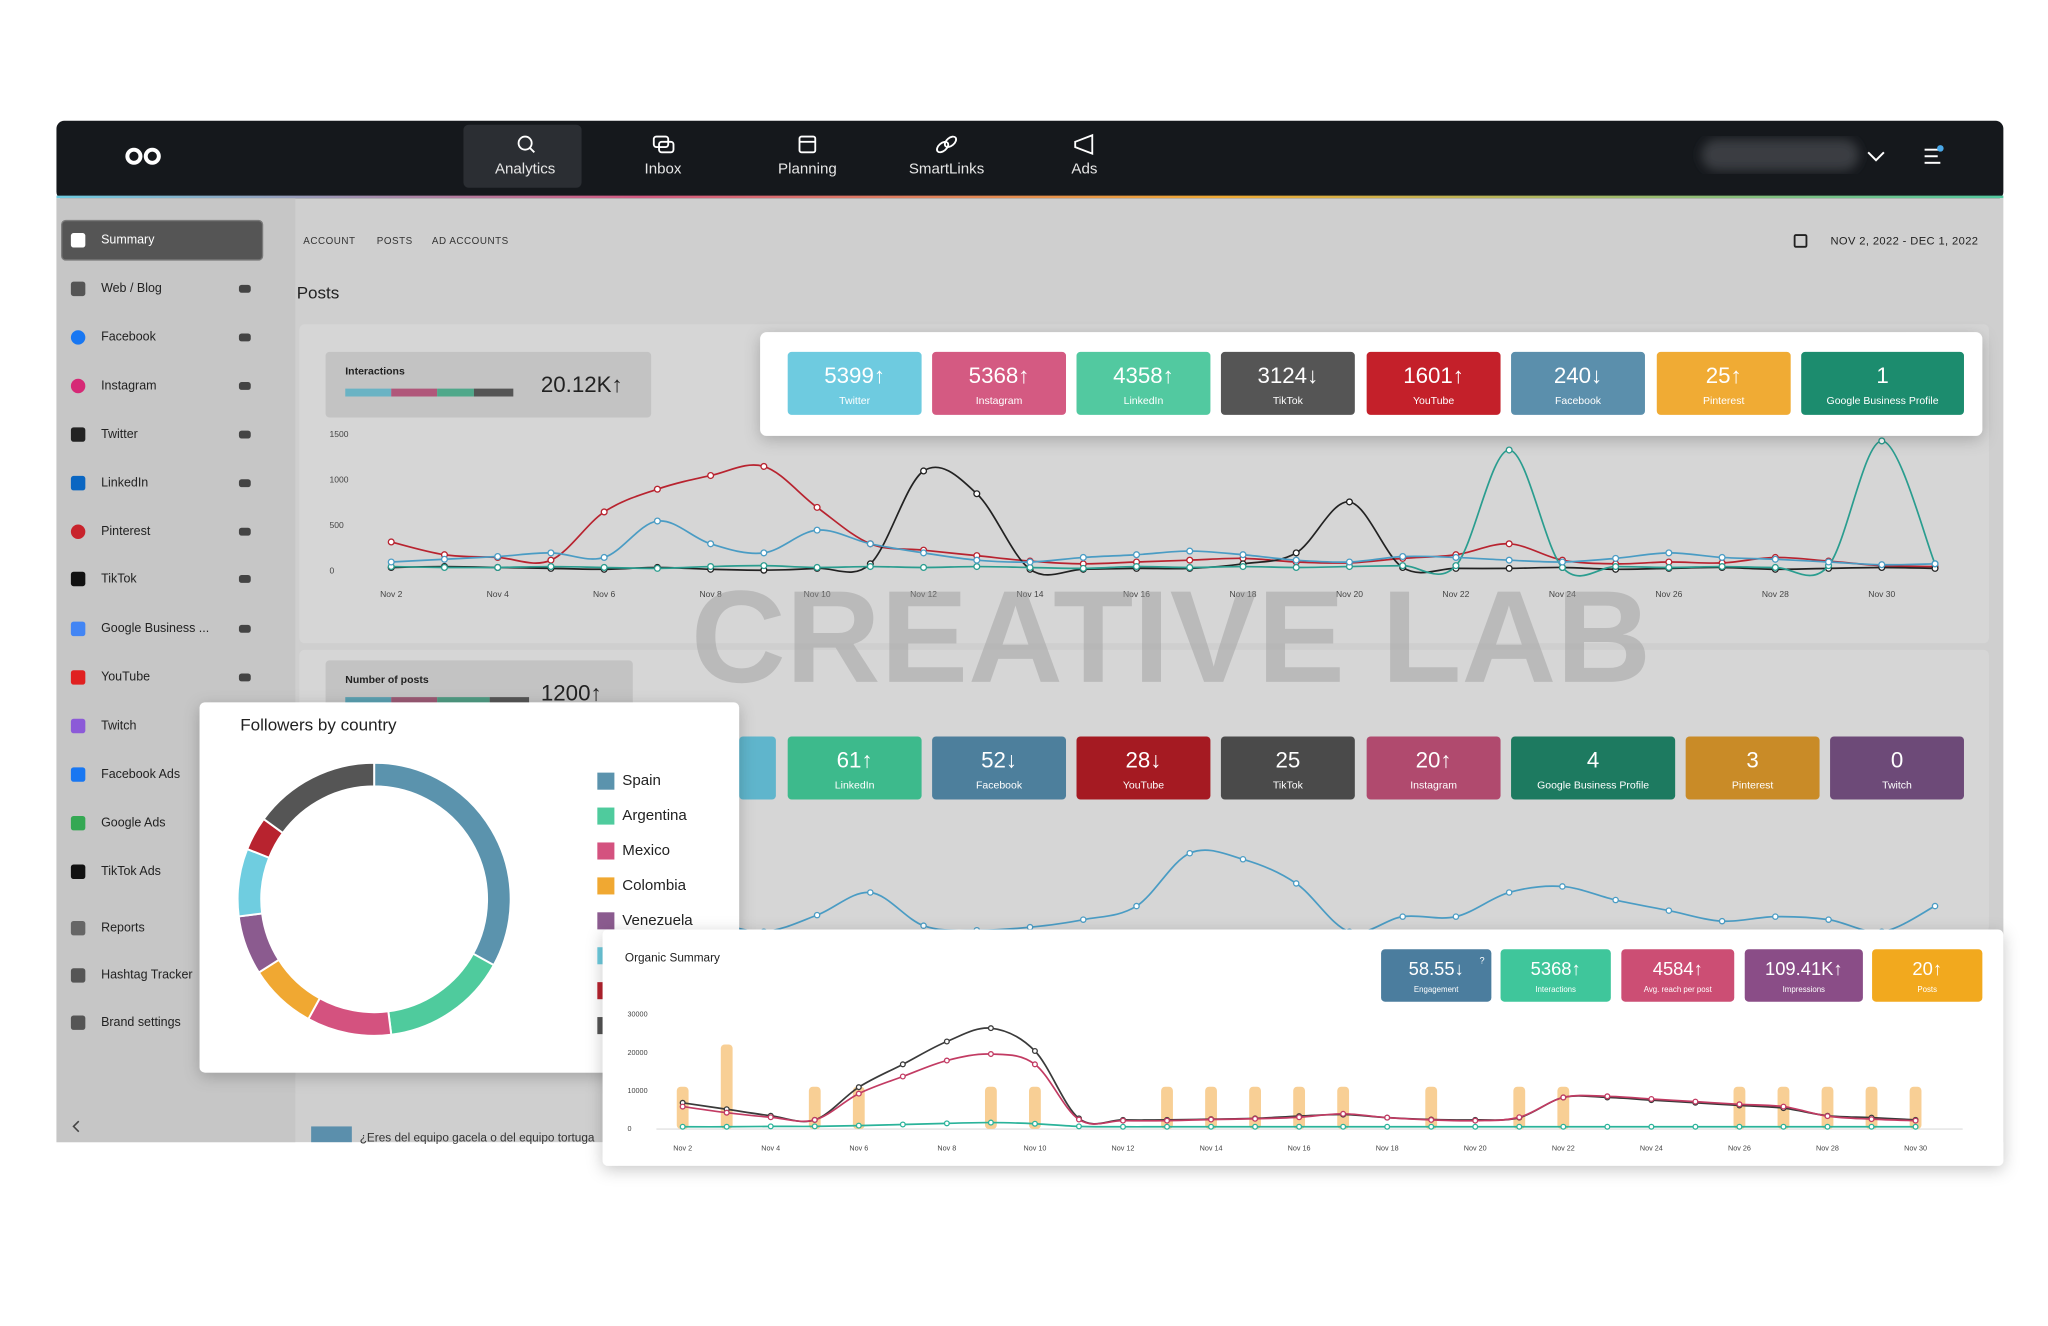 The height and width of the screenshot is (1326, 2048). Describe the element at coordinates (525, 168) in the screenshot. I see `nav-item: Analytics` at that location.